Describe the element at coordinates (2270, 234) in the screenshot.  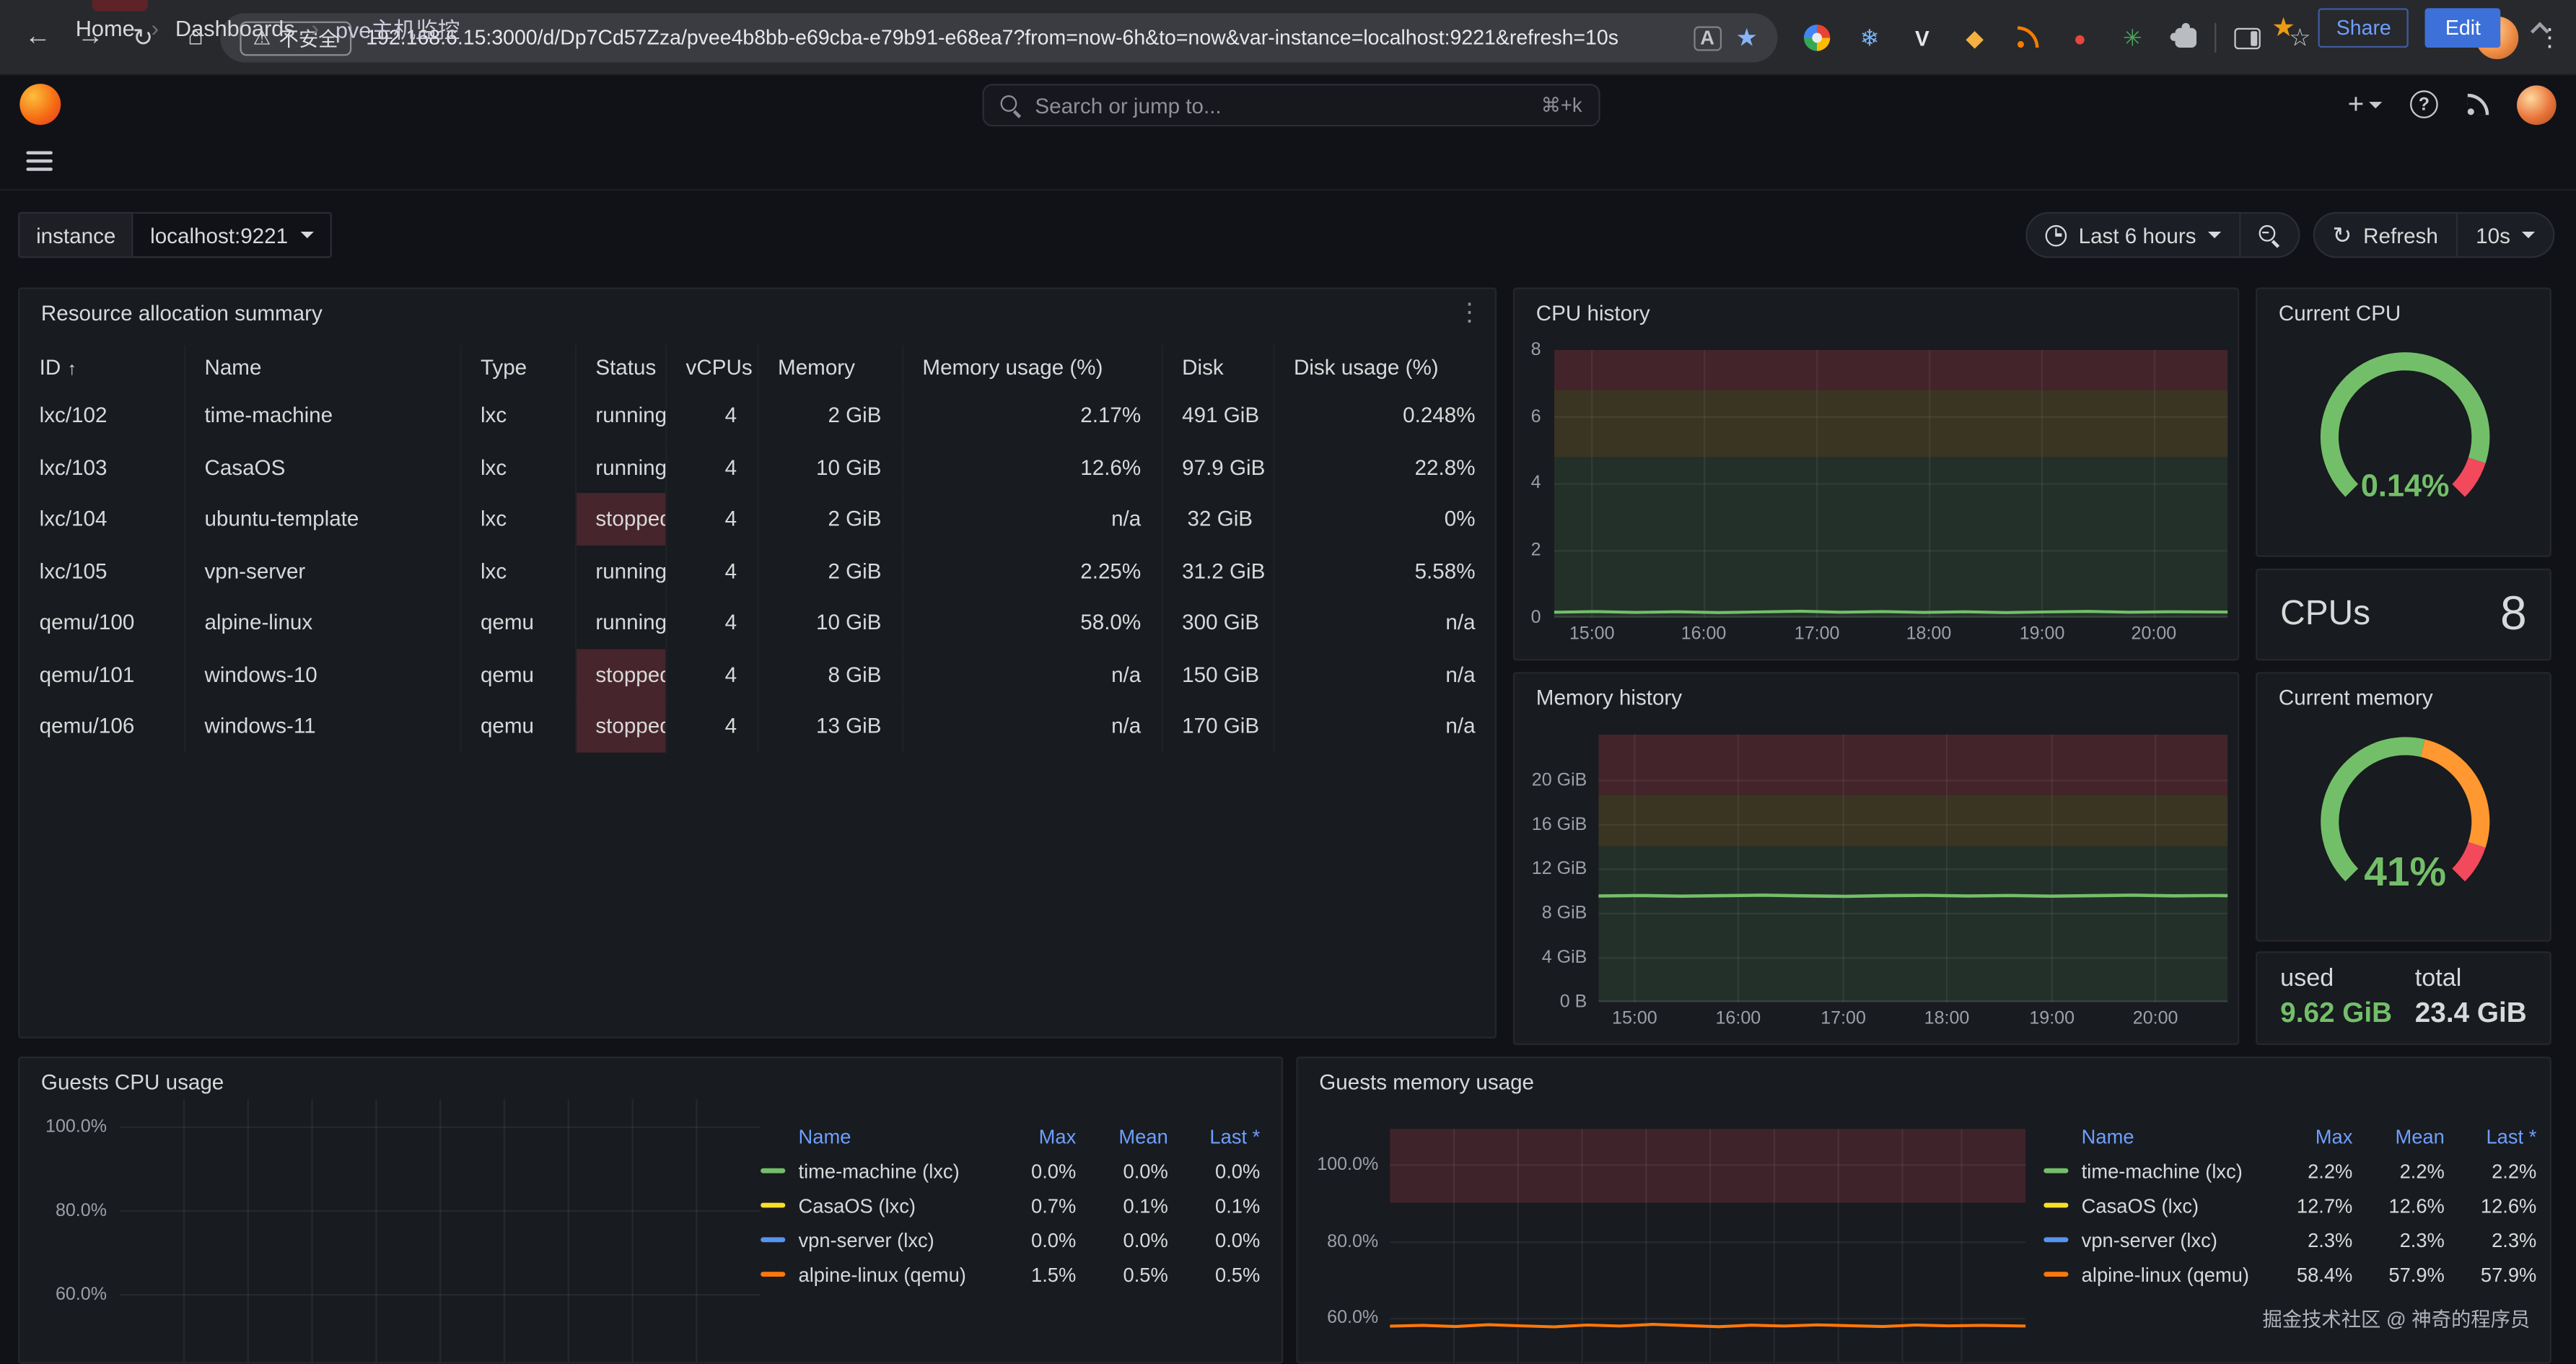
I see `zoom-out-button` at that location.